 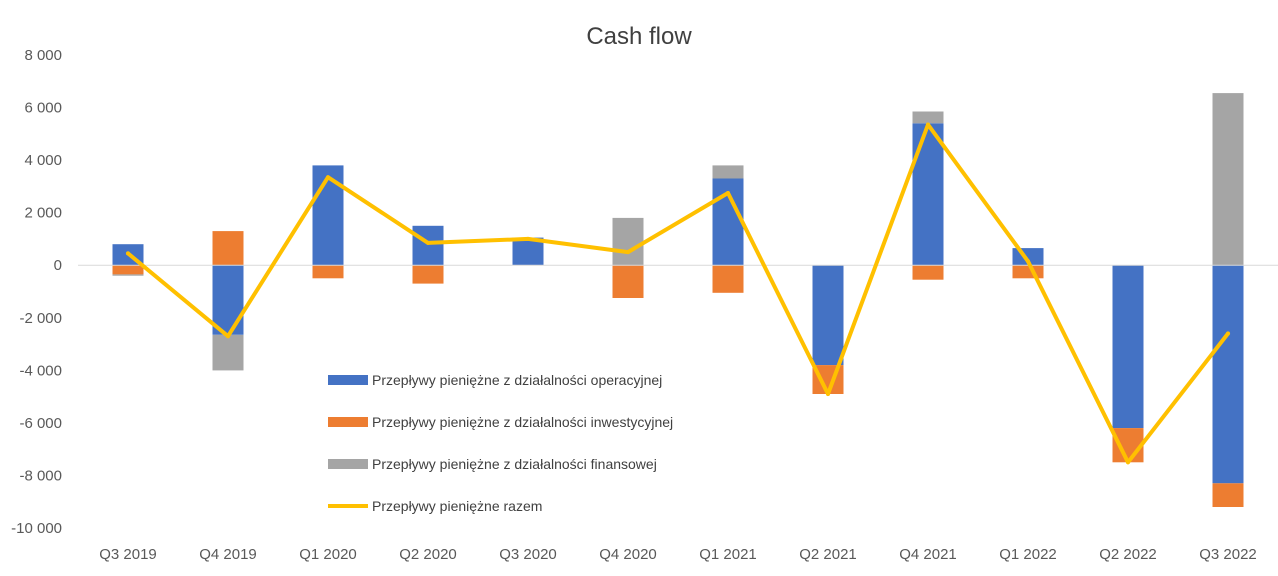 What do you see at coordinates (328, 554) in the screenshot?
I see `x-tick-label: Q1 2020` at bounding box center [328, 554].